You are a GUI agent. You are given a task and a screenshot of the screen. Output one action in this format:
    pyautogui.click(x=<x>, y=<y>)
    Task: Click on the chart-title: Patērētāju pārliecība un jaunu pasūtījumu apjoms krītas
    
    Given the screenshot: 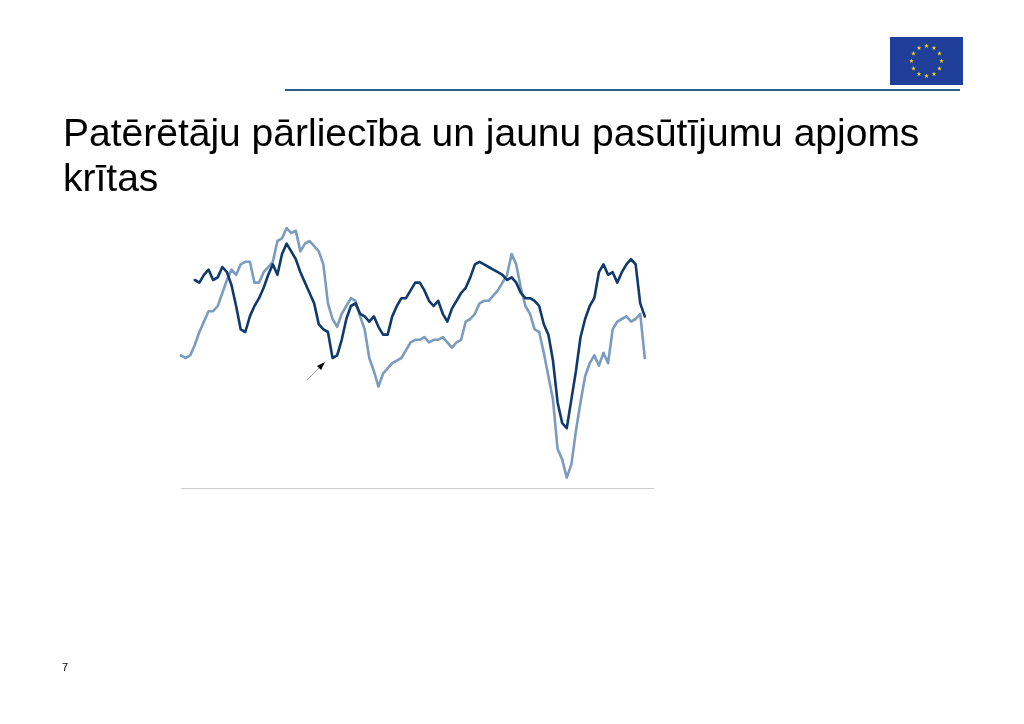 What is the action you would take?
    pyautogui.click(x=492, y=155)
    